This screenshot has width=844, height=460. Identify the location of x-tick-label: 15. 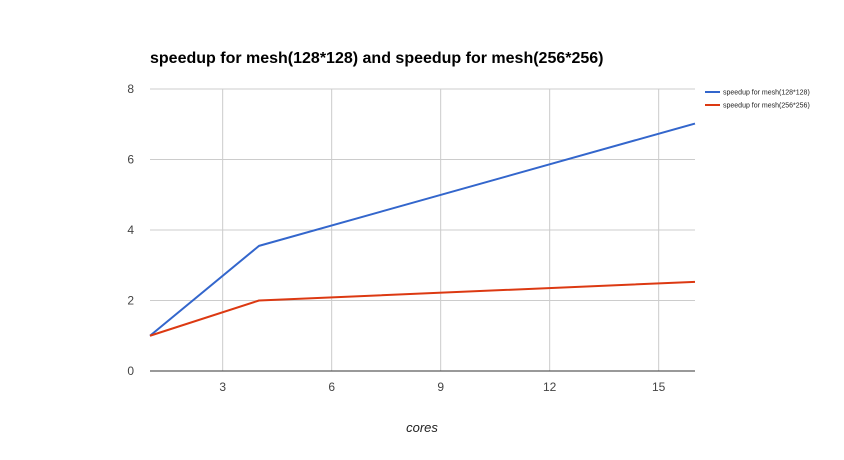
(659, 387).